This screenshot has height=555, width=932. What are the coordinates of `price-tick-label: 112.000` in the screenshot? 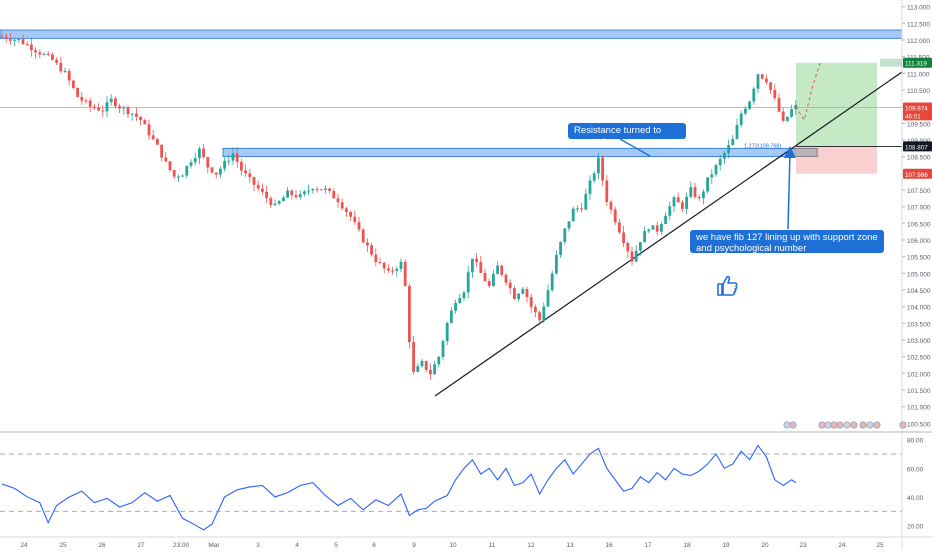 It's located at (918, 41).